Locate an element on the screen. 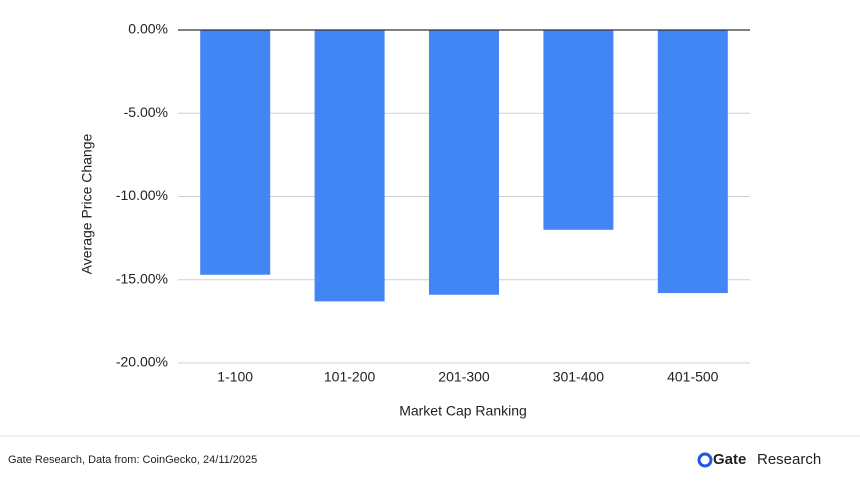  y-axis-title: Average Price Change is located at coordinates (87, 203).